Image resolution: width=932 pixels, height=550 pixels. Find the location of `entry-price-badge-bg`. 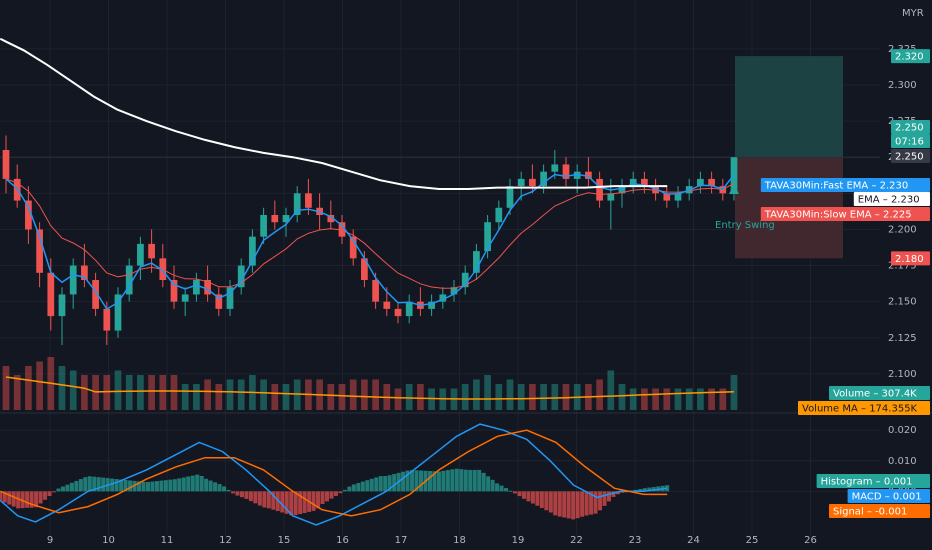

entry-price-badge-bg is located at coordinates (910, 156).